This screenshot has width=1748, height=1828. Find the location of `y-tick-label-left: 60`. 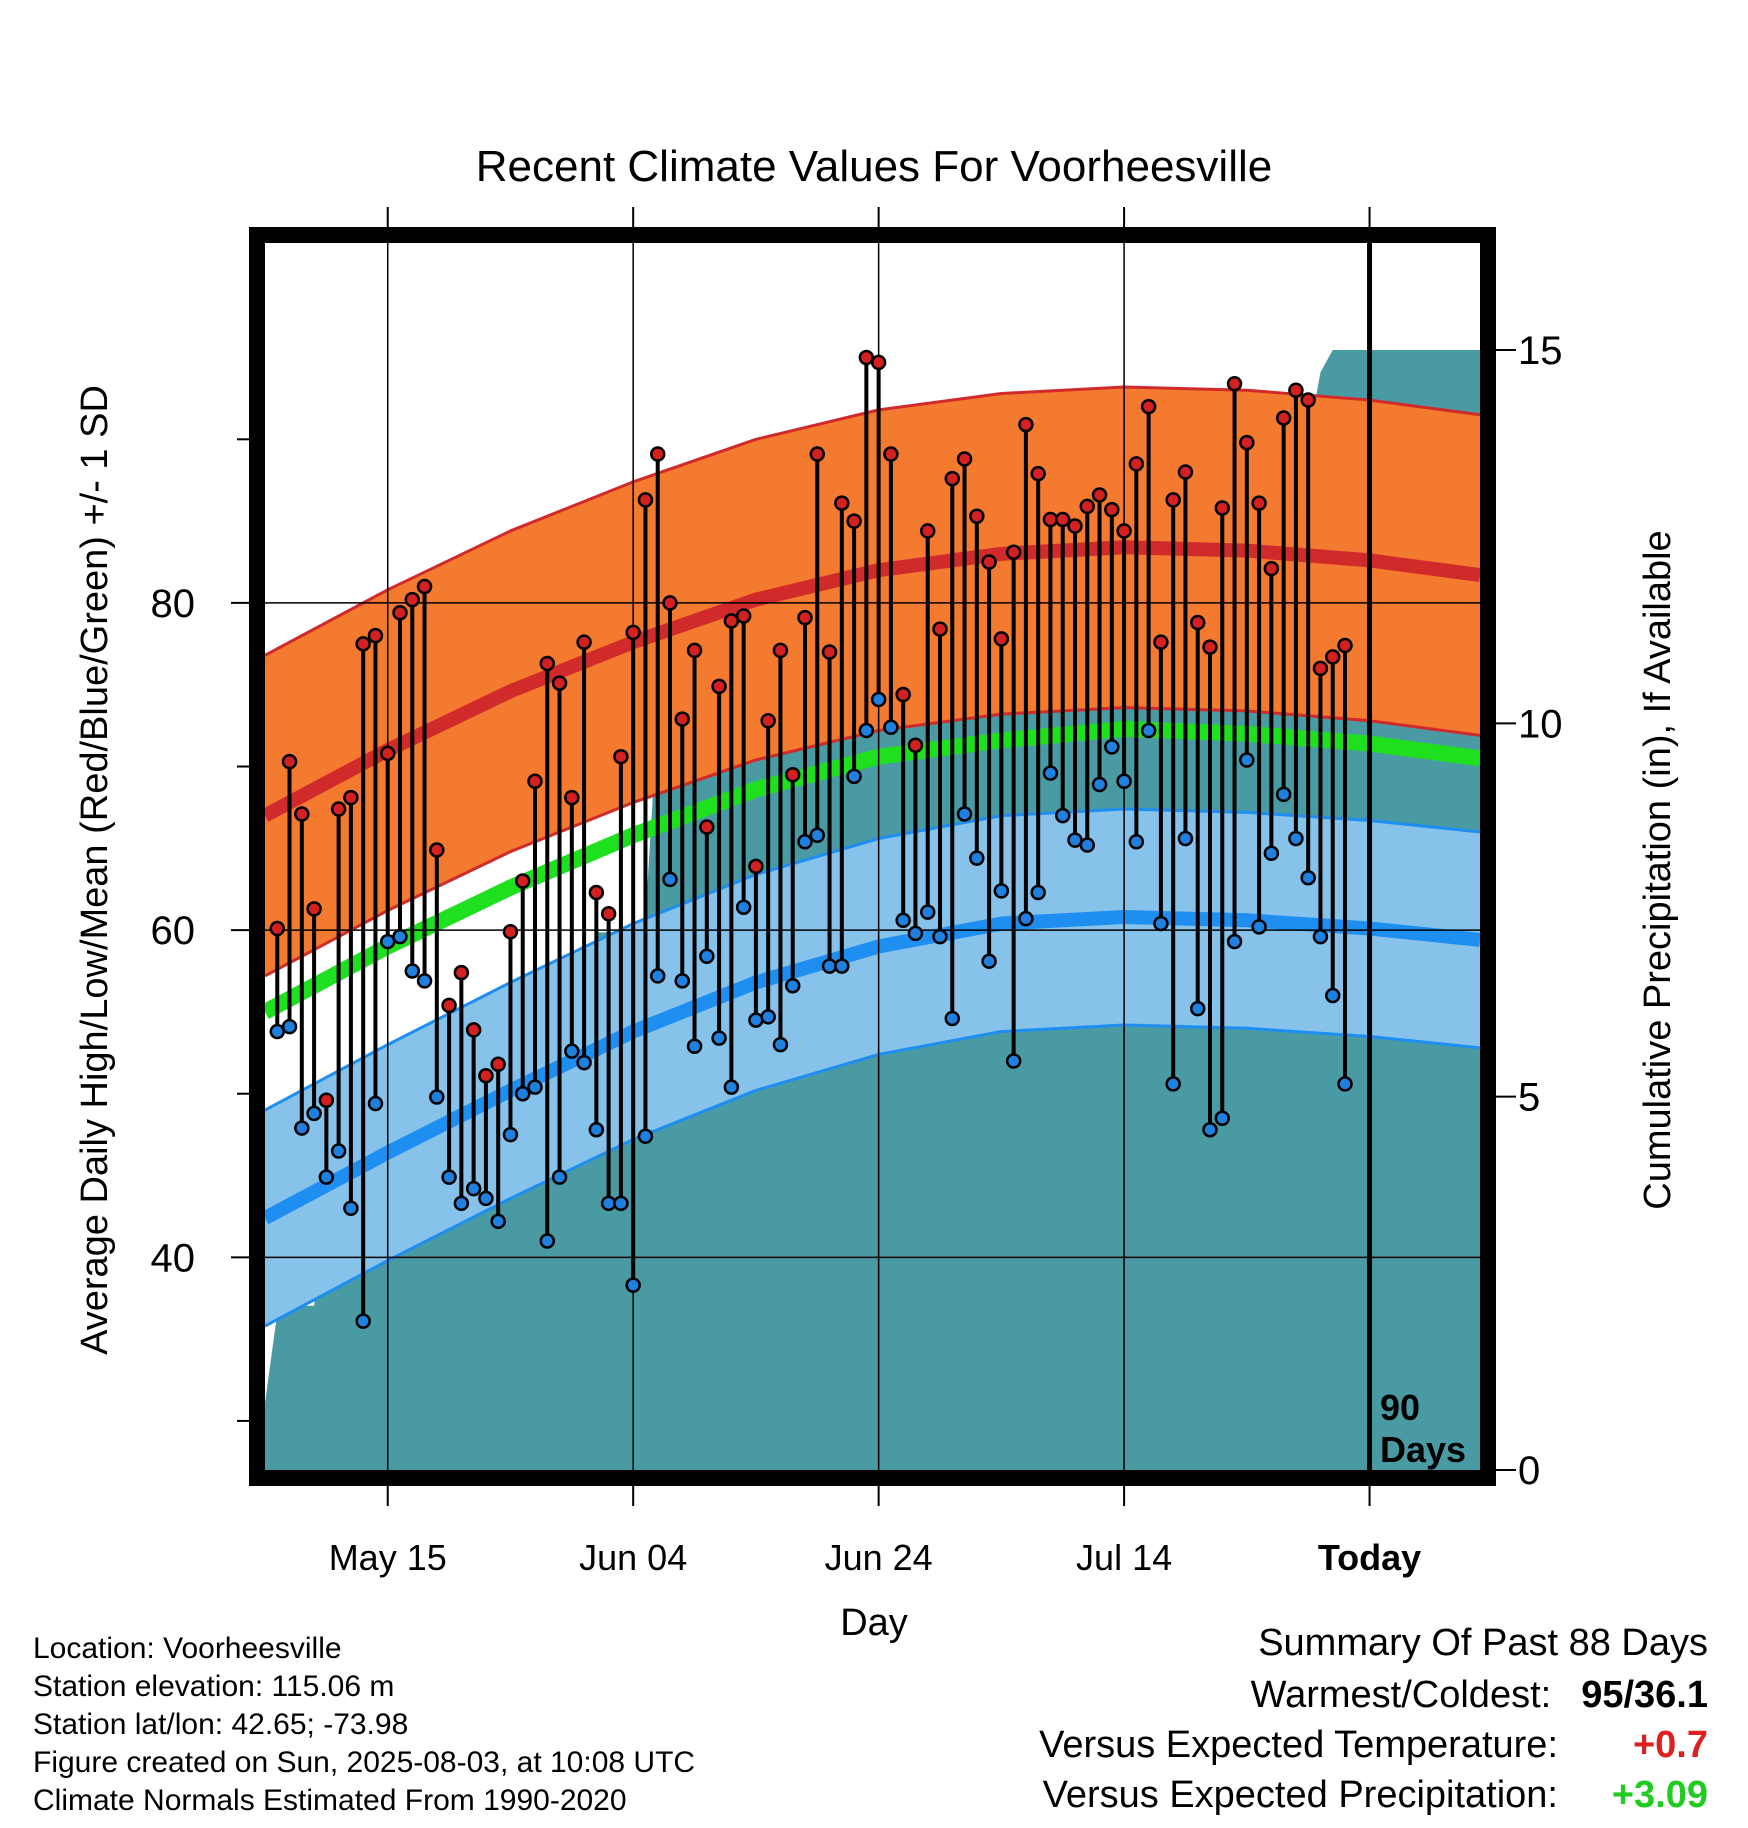

y-tick-label-left: 60 is located at coordinates (173, 931).